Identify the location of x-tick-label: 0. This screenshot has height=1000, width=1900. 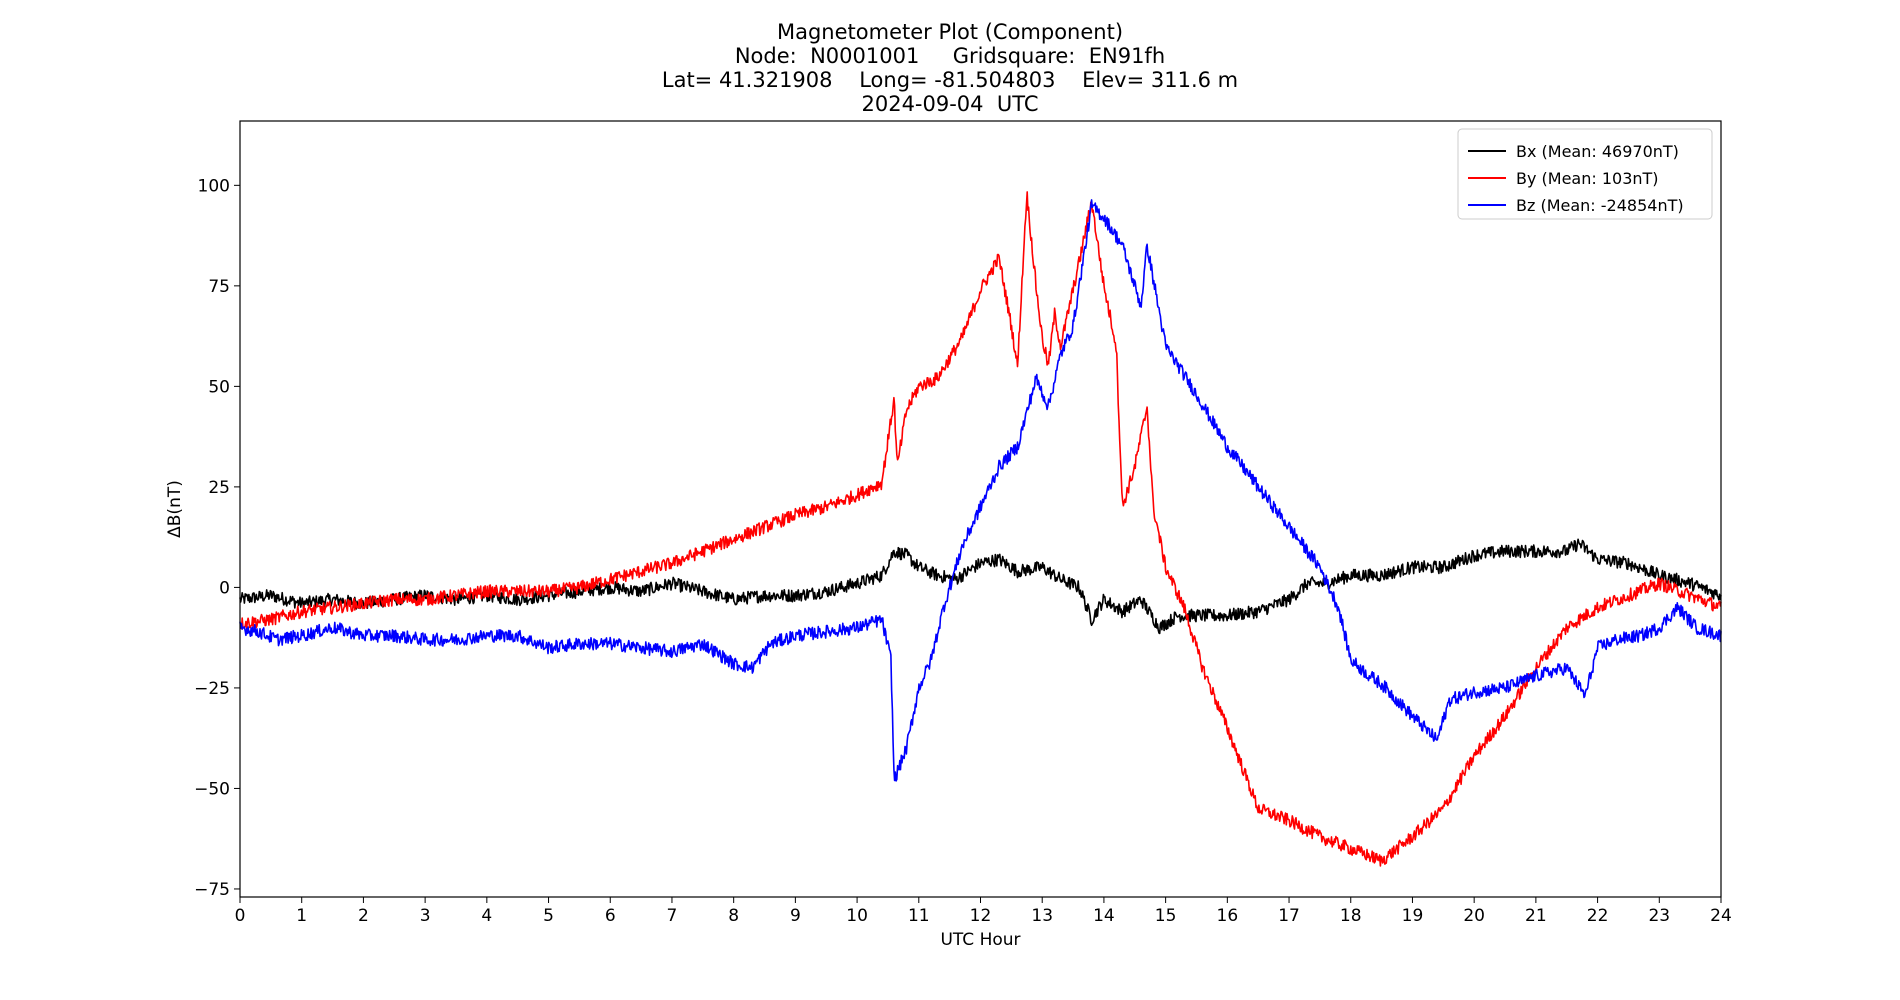
(240, 916).